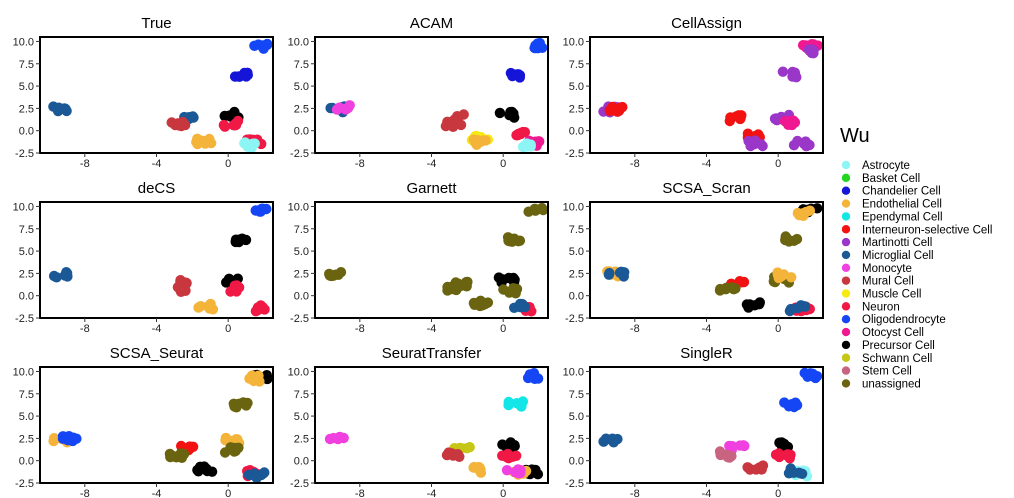 Image resolution: width=1014 pixels, height=498 pixels. Describe the element at coordinates (887, 372) in the screenshot. I see `legend-label: Stem Cell` at that location.